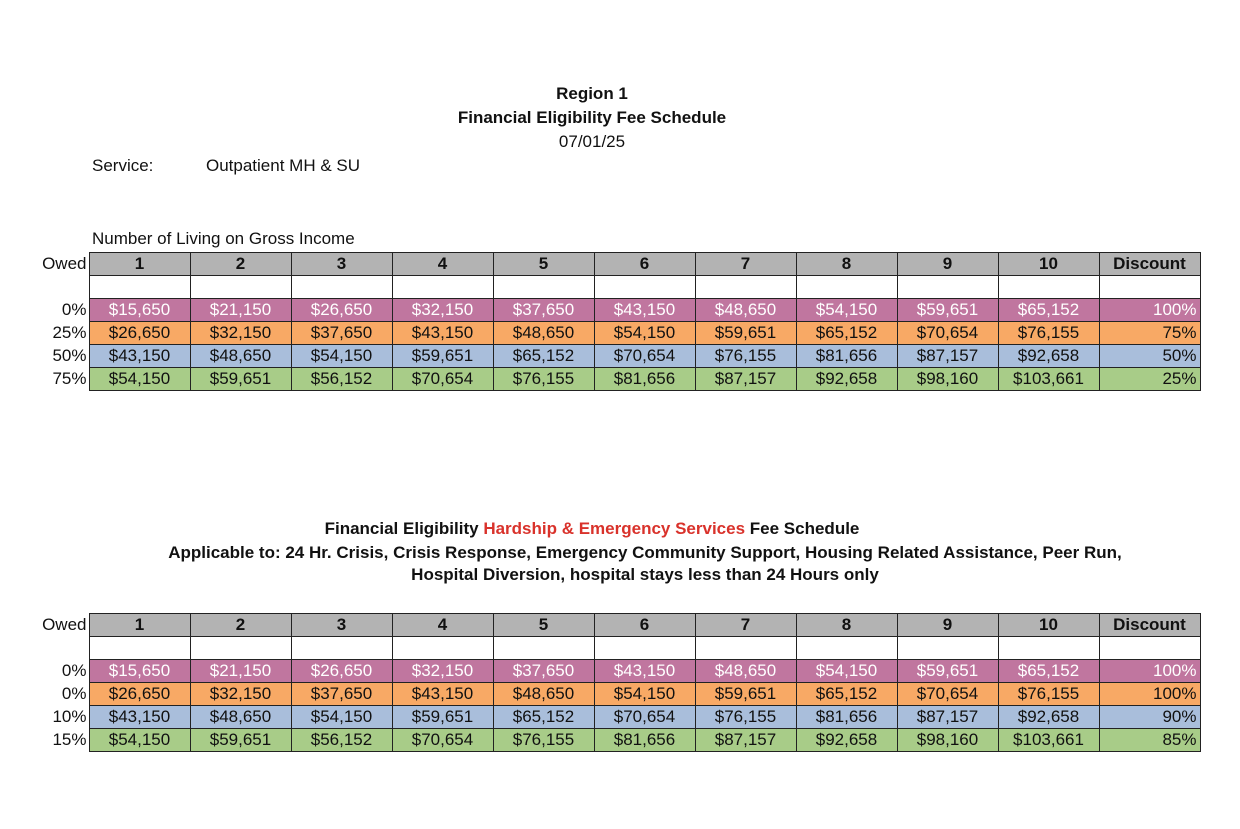 The image size is (1240, 829). I want to click on discount-cell: 90%, so click(1149, 717).